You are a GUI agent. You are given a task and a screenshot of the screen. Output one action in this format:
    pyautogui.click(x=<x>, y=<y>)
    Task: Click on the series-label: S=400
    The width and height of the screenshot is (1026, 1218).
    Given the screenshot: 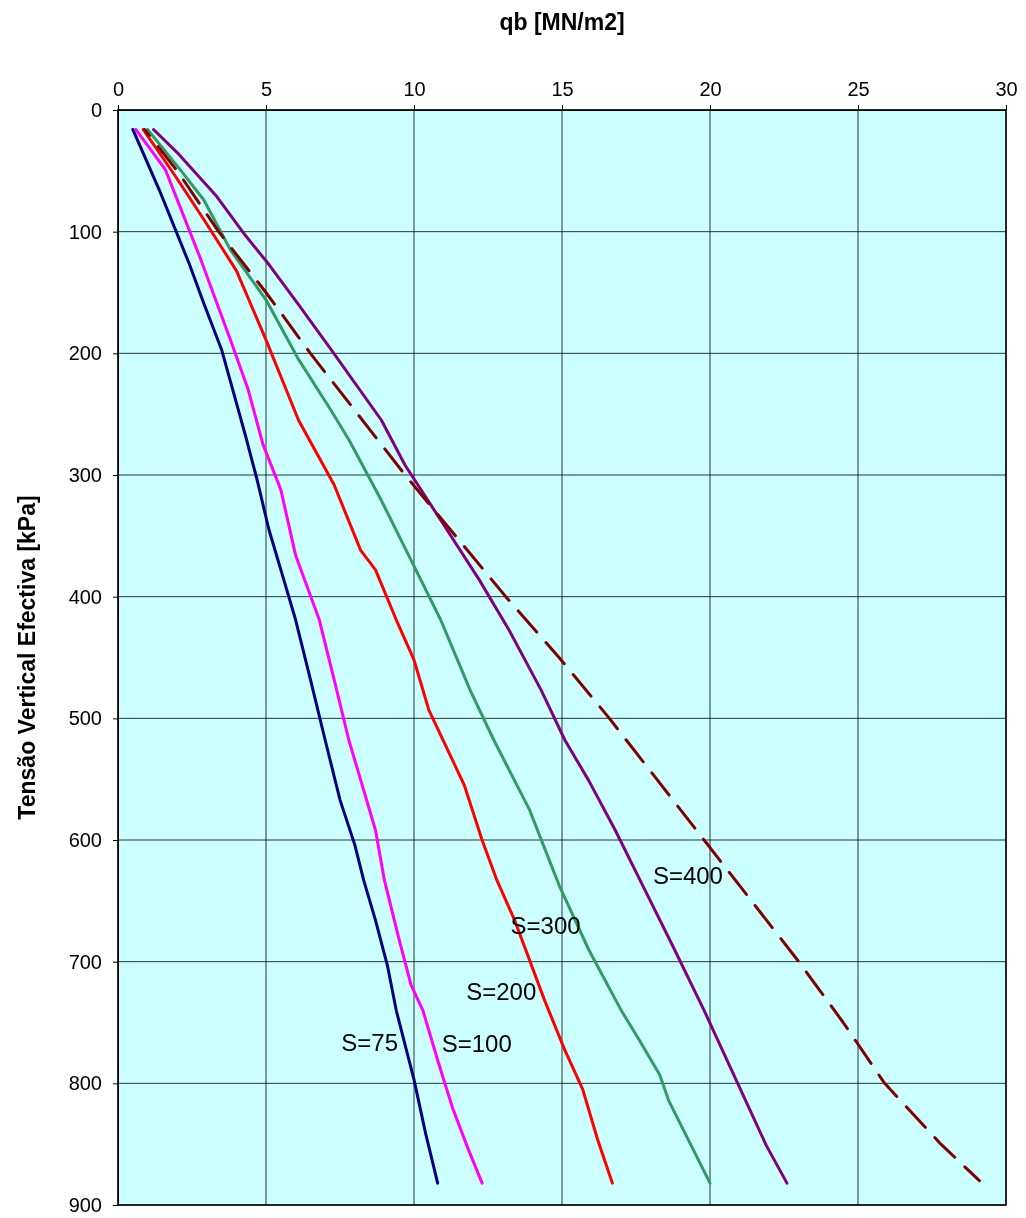 What is the action you would take?
    pyautogui.click(x=687, y=876)
    